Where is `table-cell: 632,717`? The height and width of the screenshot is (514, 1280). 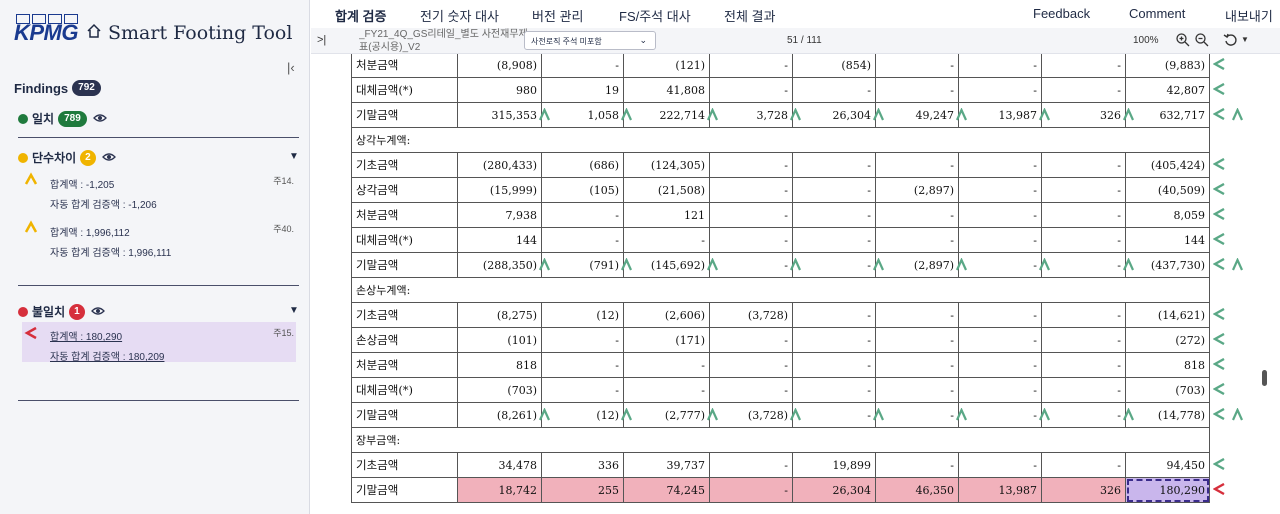 table-cell: 632,717 is located at coordinates (1184, 115).